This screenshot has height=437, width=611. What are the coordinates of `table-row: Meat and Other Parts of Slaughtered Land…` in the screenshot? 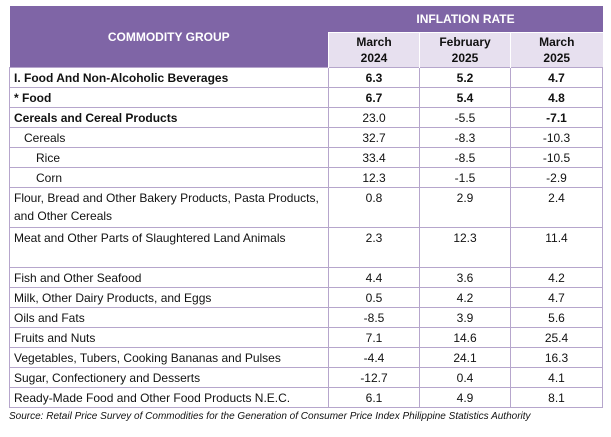 It's located at (306, 247).